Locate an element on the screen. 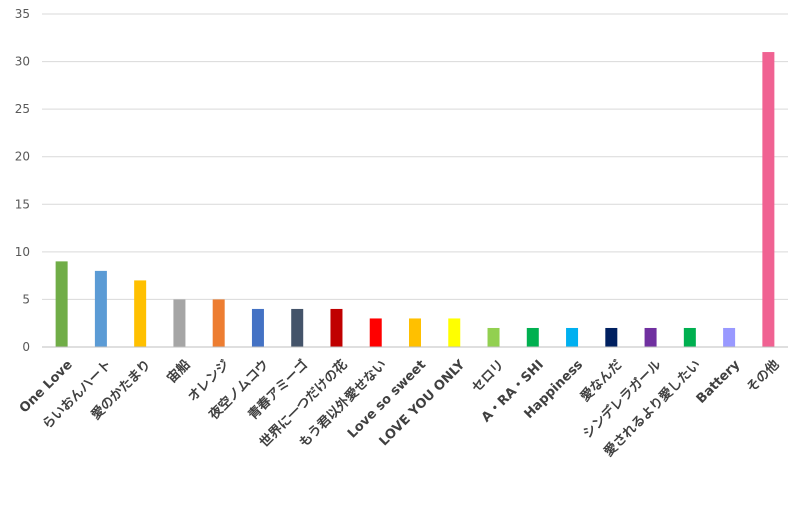 The height and width of the screenshot is (510, 800). y-tick-label: 30 is located at coordinates (22, 62).